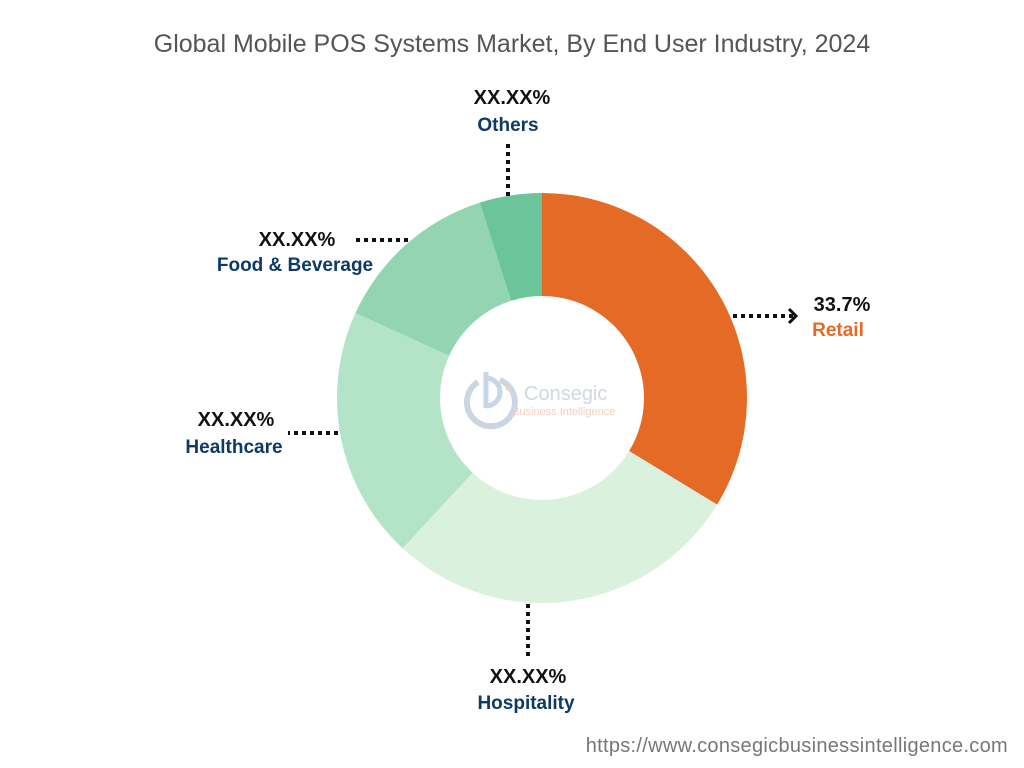 The width and height of the screenshot is (1024, 768). Describe the element at coordinates (295, 265) in the screenshot. I see `category-label-food-beverage: Food & Beverage` at that location.